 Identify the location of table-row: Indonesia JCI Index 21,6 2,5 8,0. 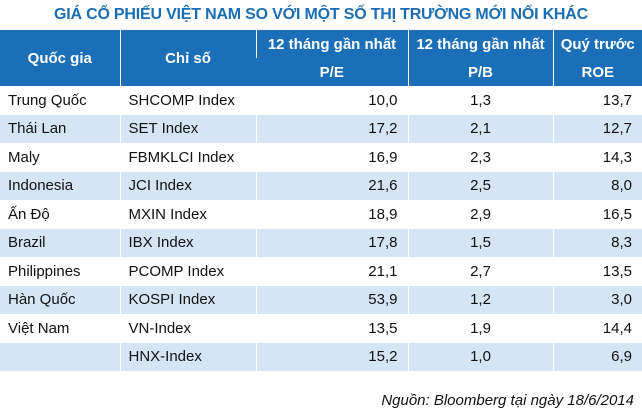
(321, 185).